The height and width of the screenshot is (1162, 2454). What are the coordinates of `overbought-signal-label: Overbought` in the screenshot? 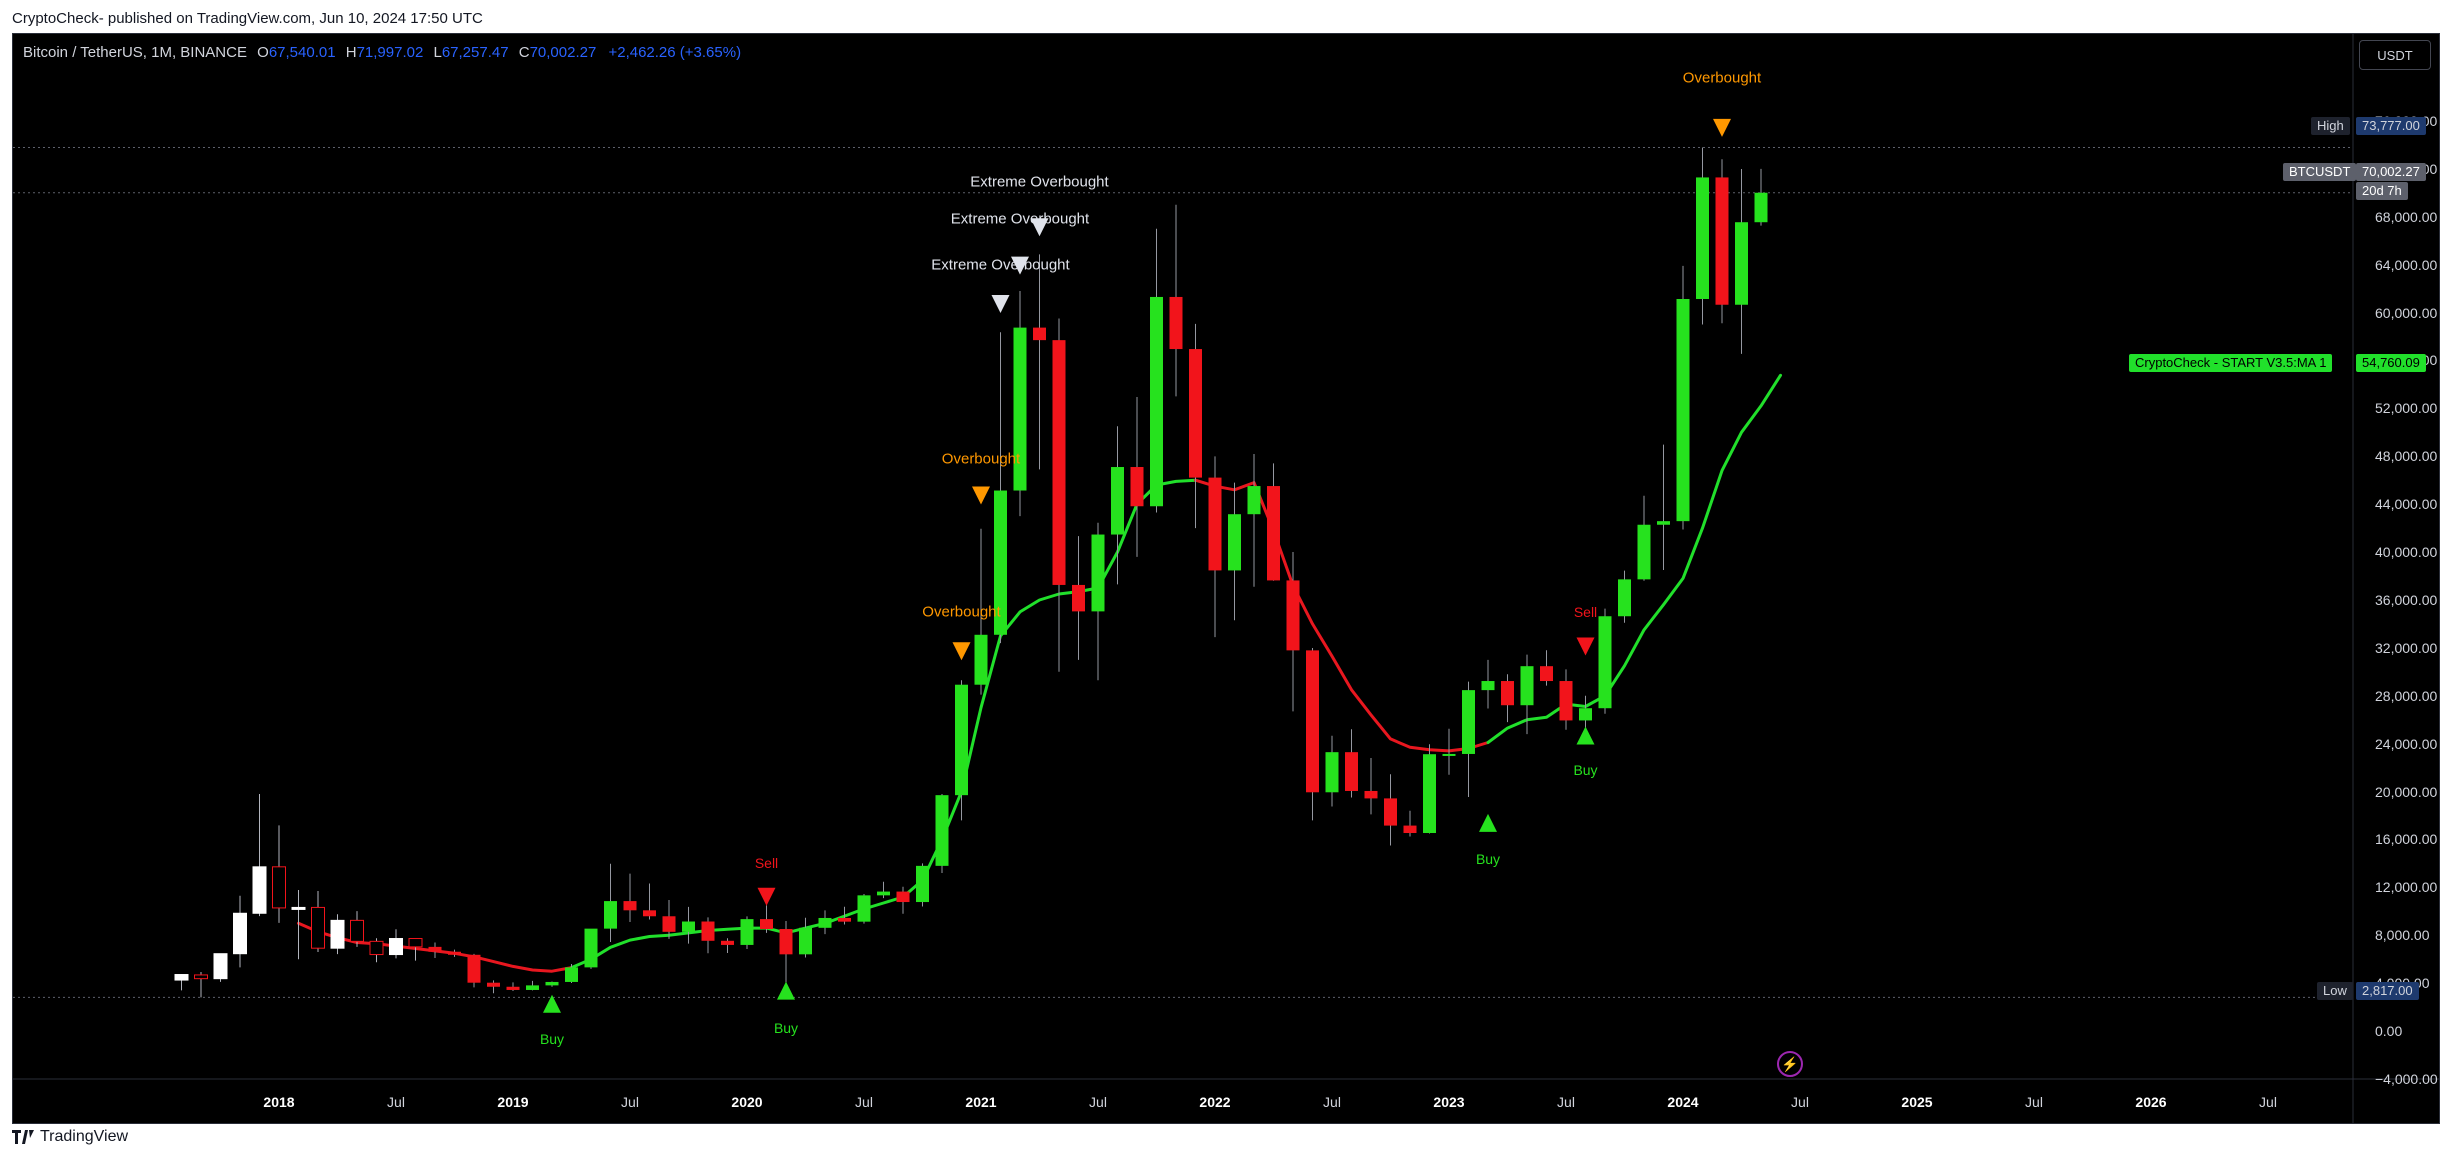 It's located at (1722, 78).